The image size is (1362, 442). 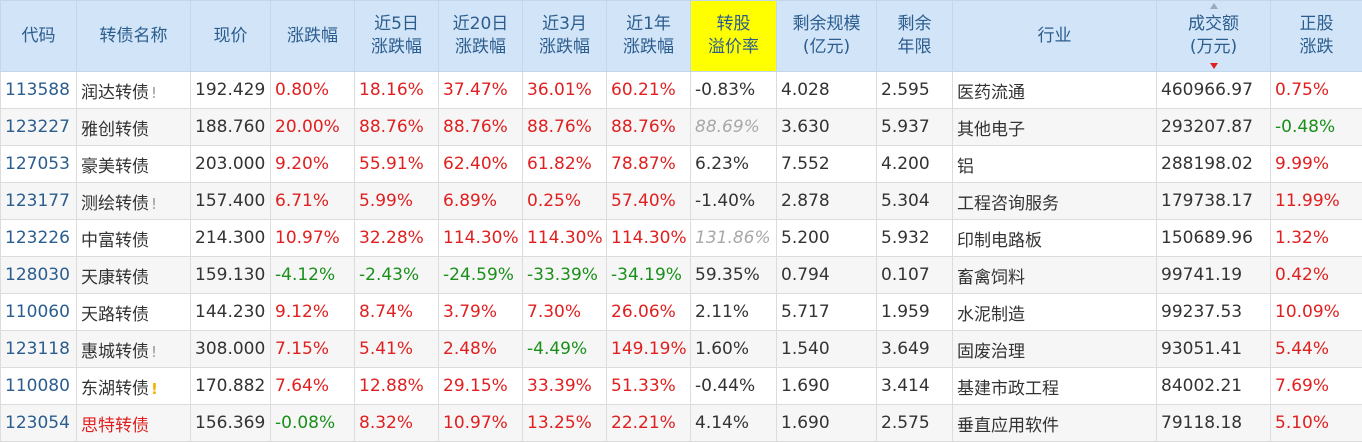 What do you see at coordinates (914, 47) in the screenshot?
I see `column-header-label: 年限` at bounding box center [914, 47].